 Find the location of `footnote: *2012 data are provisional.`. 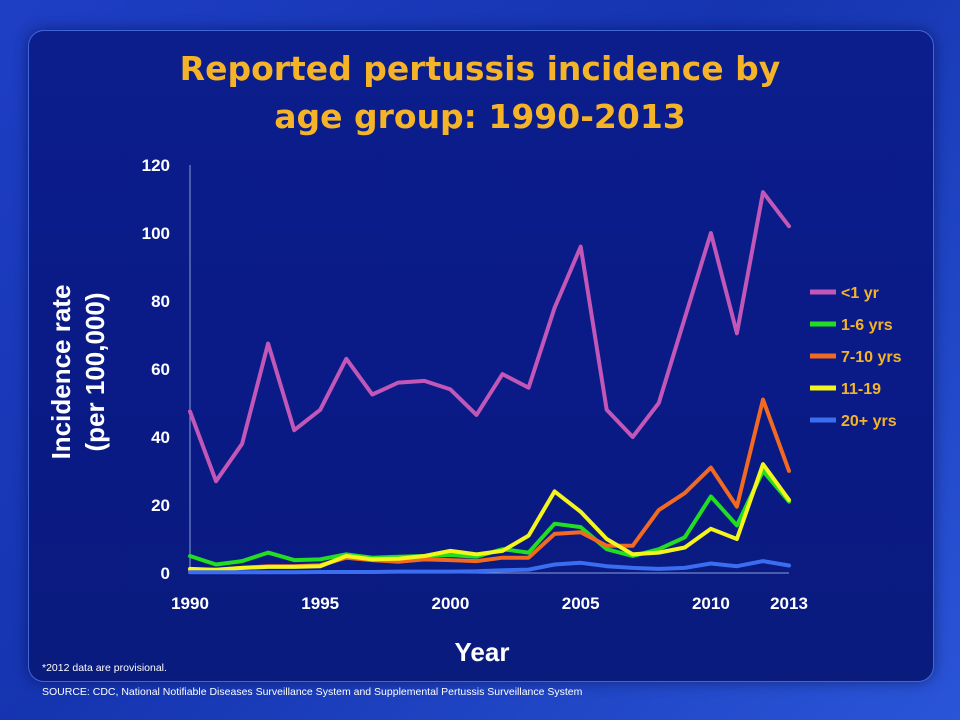

footnote: *2012 data are provisional. is located at coordinates (104, 668).